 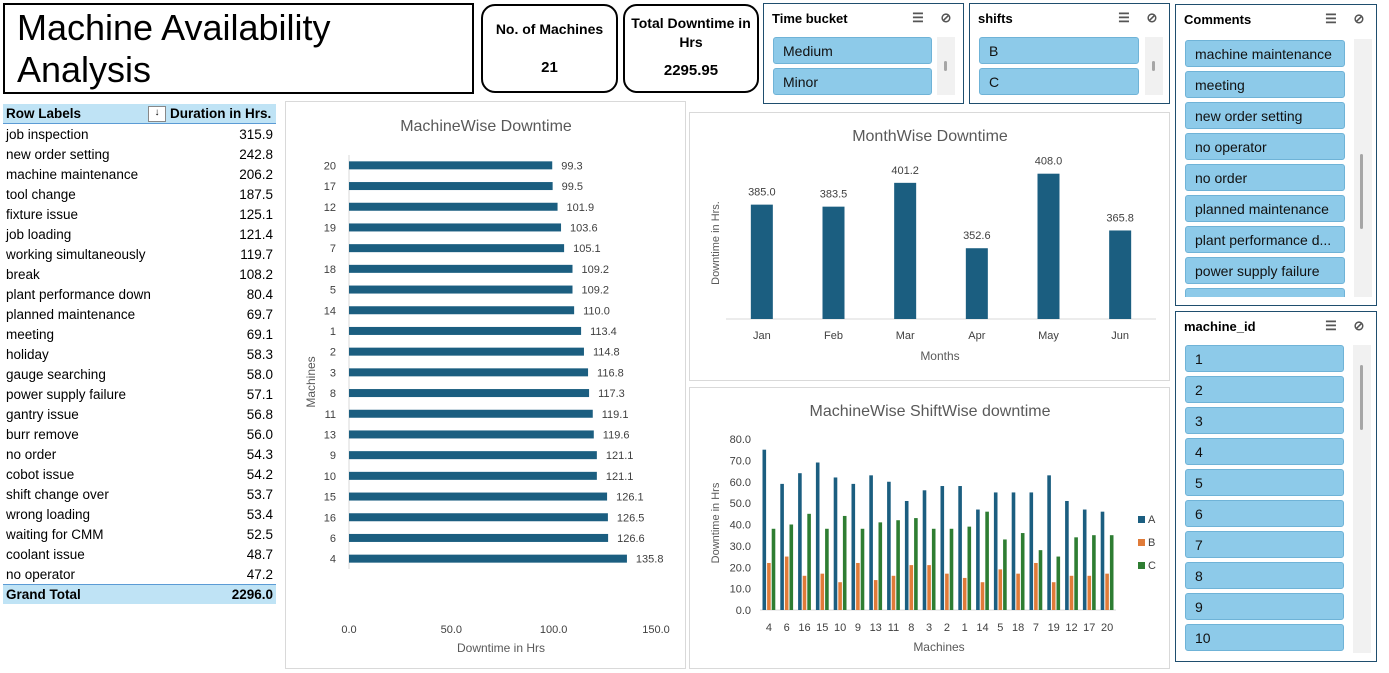 What do you see at coordinates (1265, 115) in the screenshot?
I see `comment-item: new order setting` at bounding box center [1265, 115].